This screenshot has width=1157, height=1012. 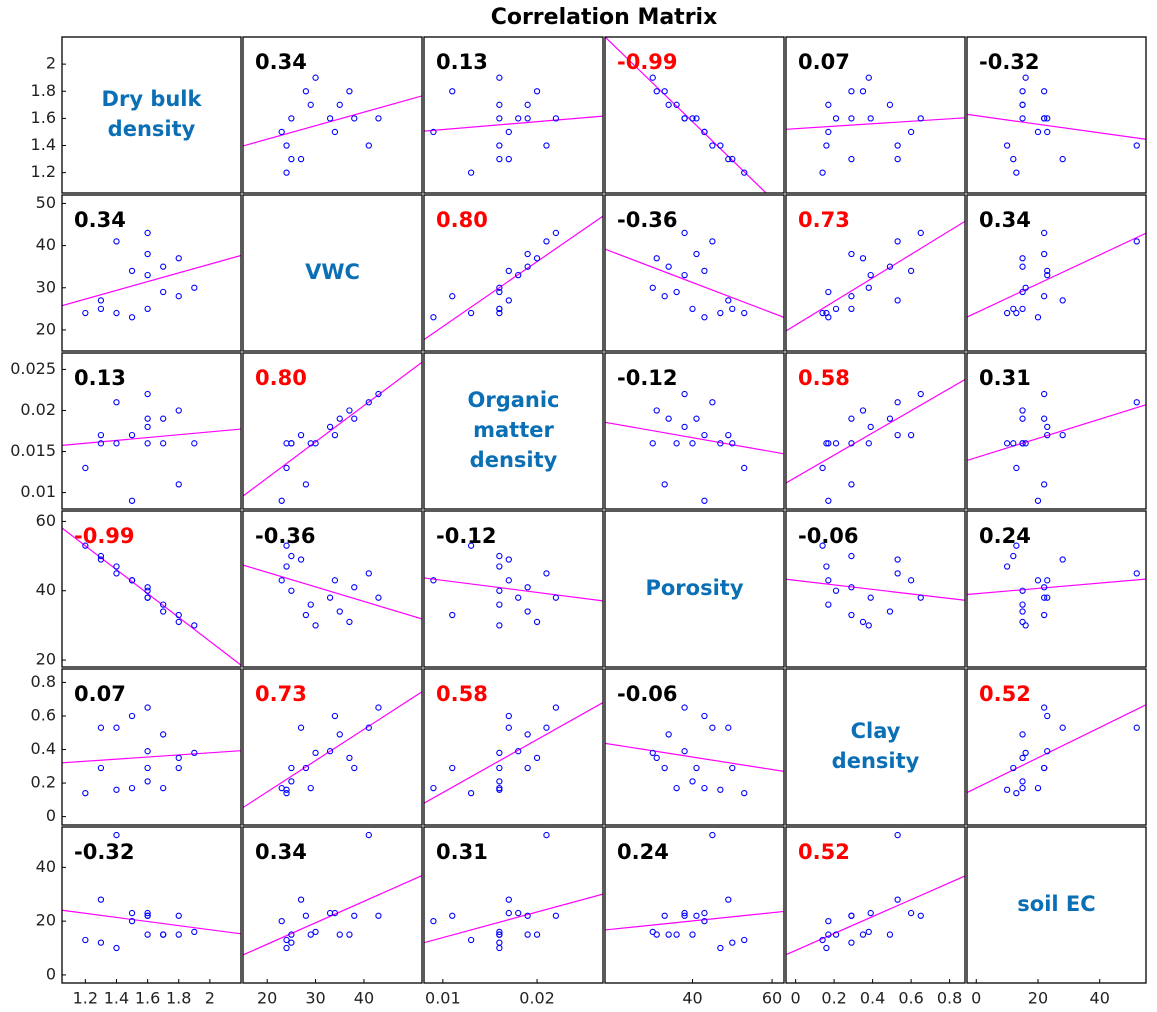 What do you see at coordinates (643, 852) in the screenshot?
I see `correlation-label: 0.24` at bounding box center [643, 852].